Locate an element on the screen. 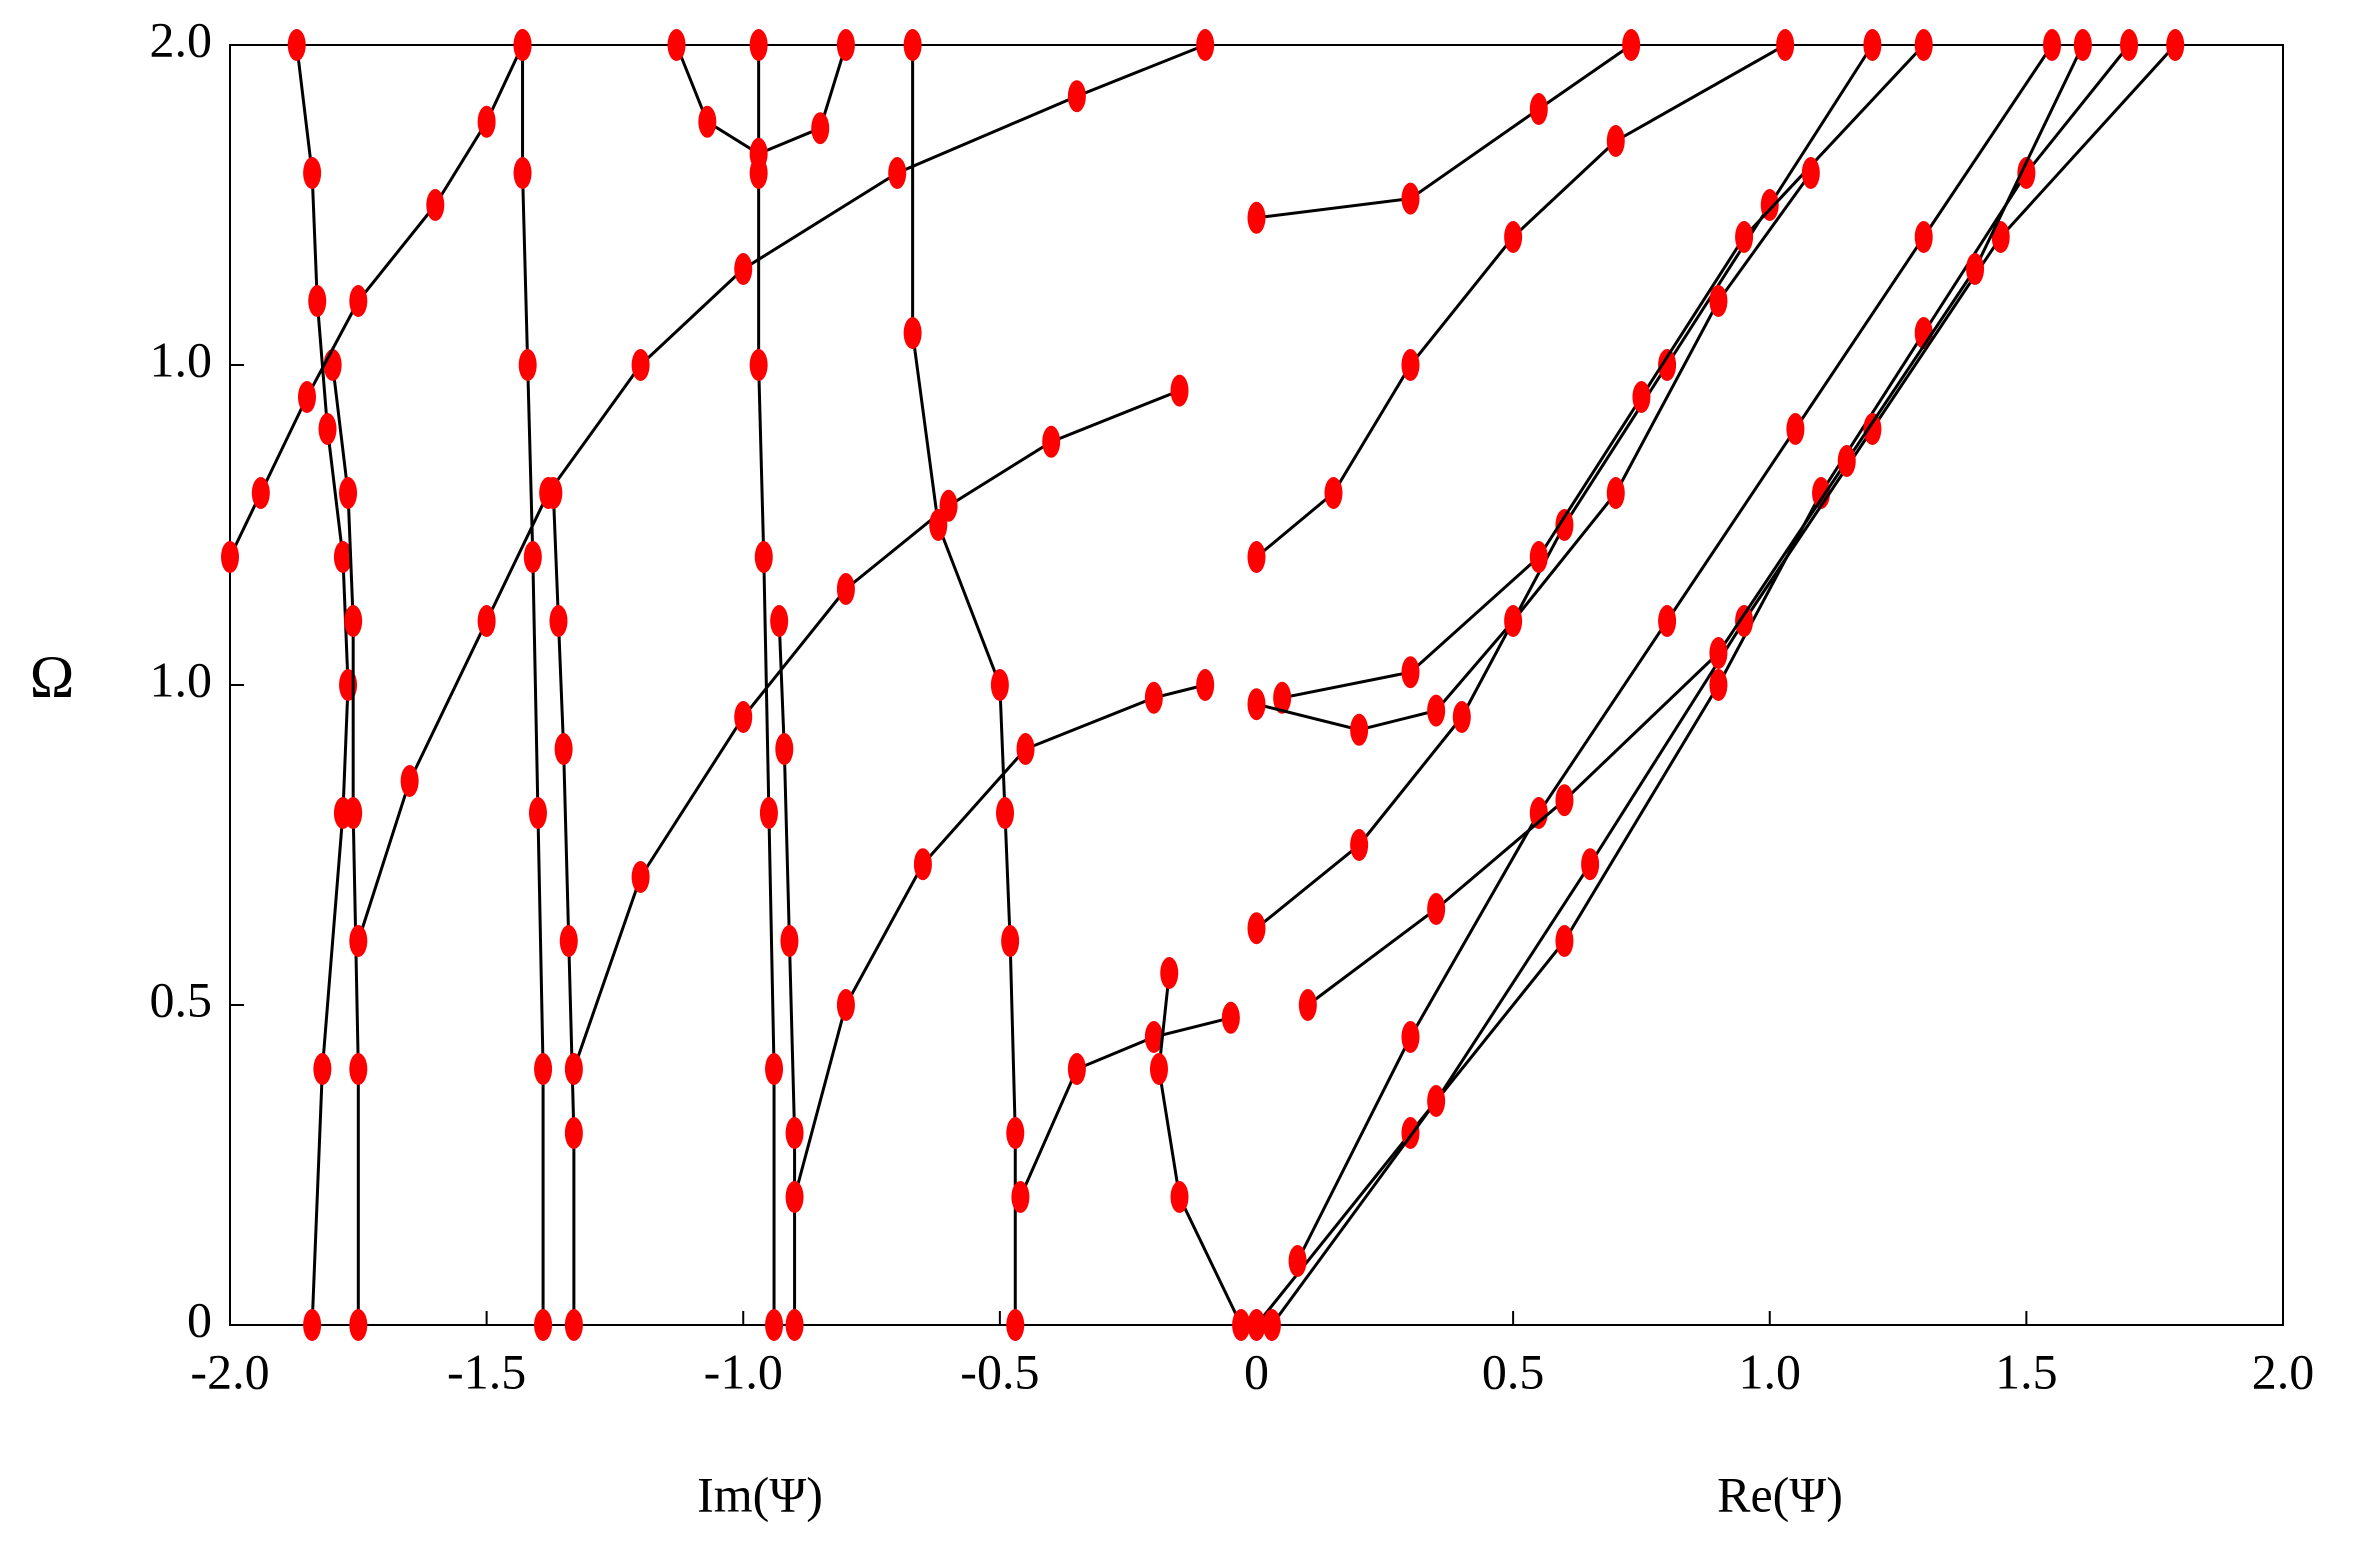 This screenshot has width=2353, height=1550. x-tick-label: -0.5 is located at coordinates (999, 1371).